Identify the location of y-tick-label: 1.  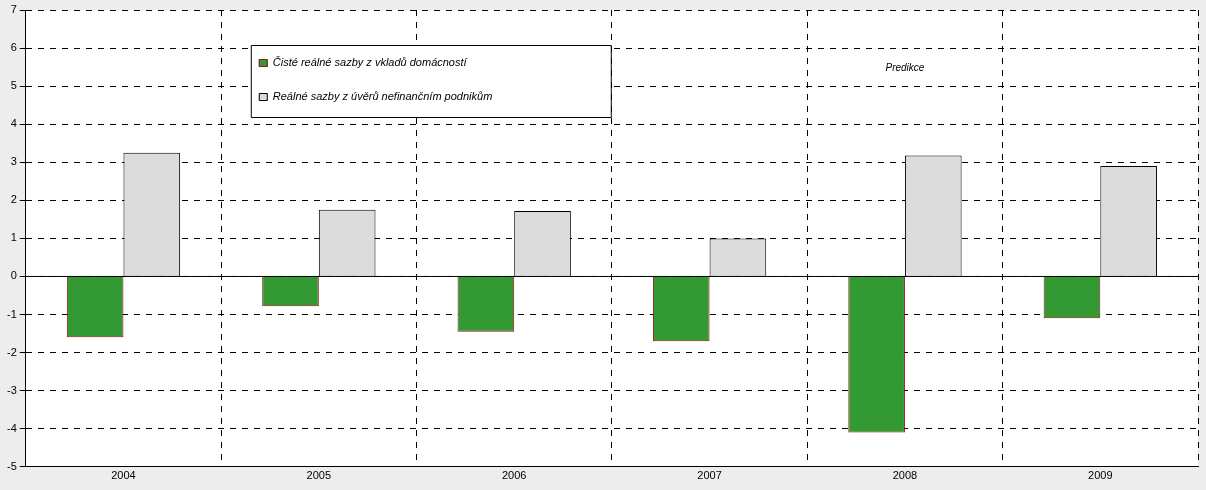
(13, 237).